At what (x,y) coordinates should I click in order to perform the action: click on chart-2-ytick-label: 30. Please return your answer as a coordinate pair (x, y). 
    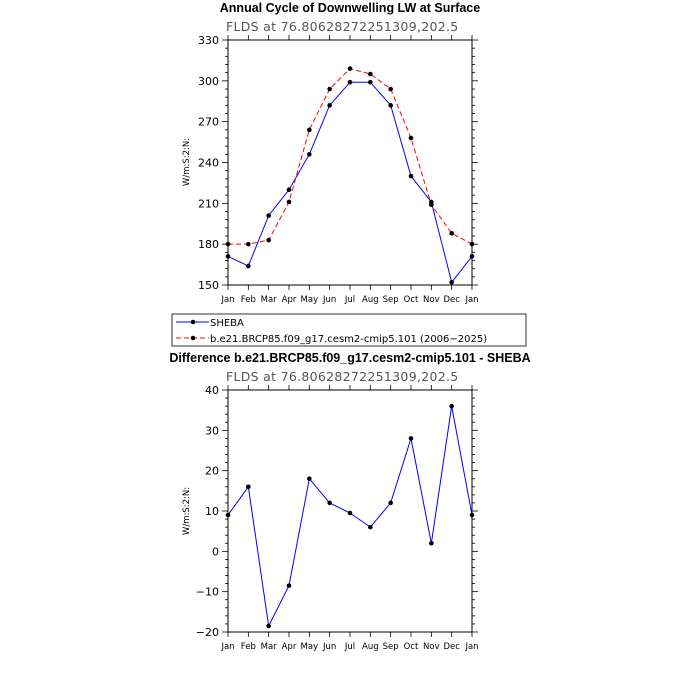
    Looking at the image, I should click on (212, 430).